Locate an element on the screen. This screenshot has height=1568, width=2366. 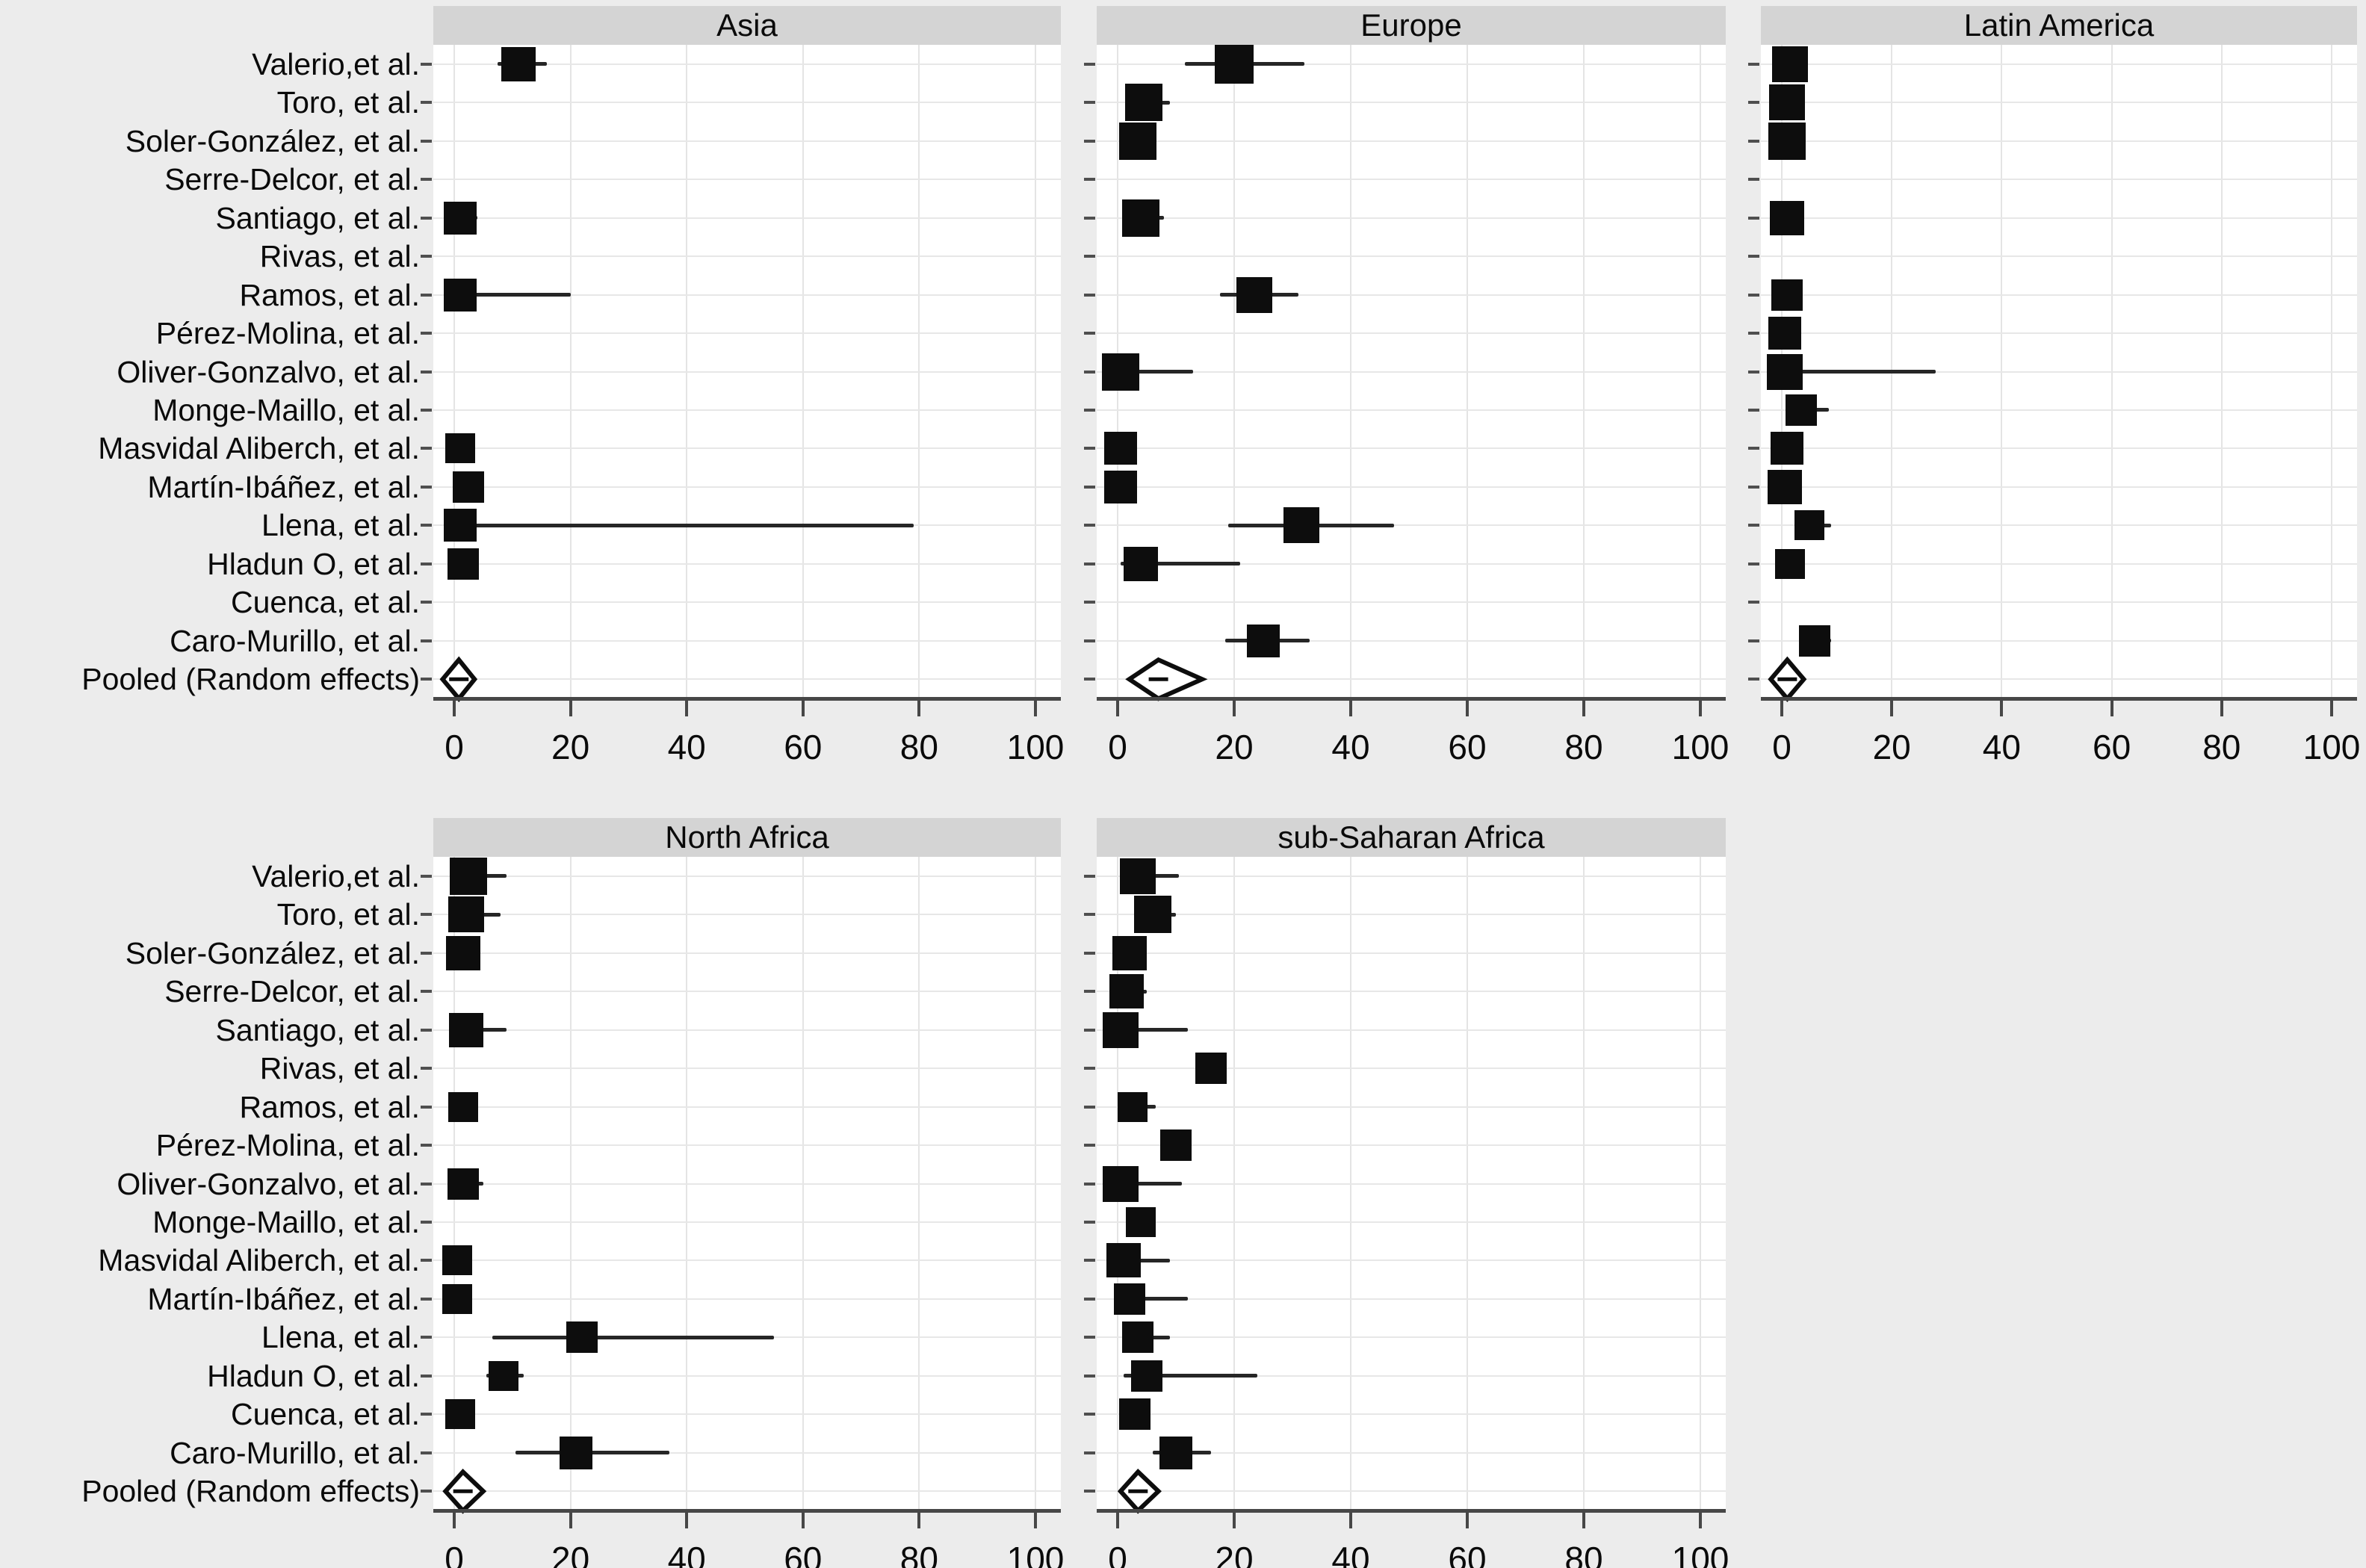
x-axis-tick-label: 60 is located at coordinates (804, 1554).